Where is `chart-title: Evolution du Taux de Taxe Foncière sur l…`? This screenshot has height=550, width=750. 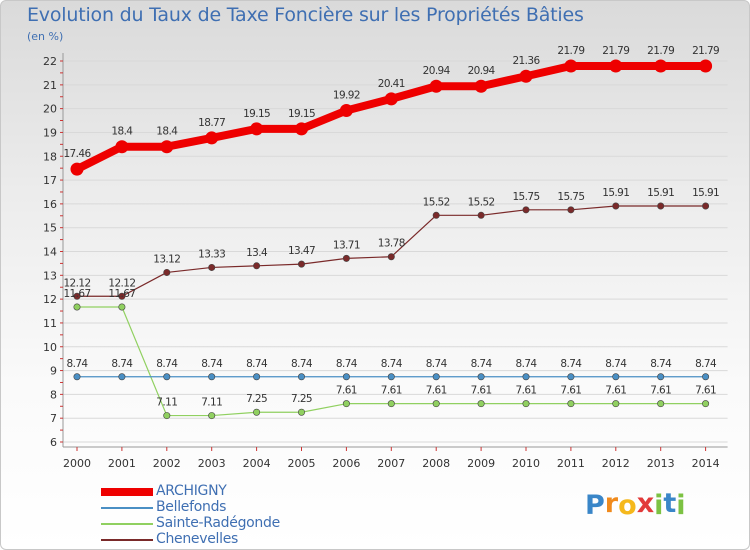
chart-title: Evolution du Taux de Taxe Foncière sur l… is located at coordinates (305, 15).